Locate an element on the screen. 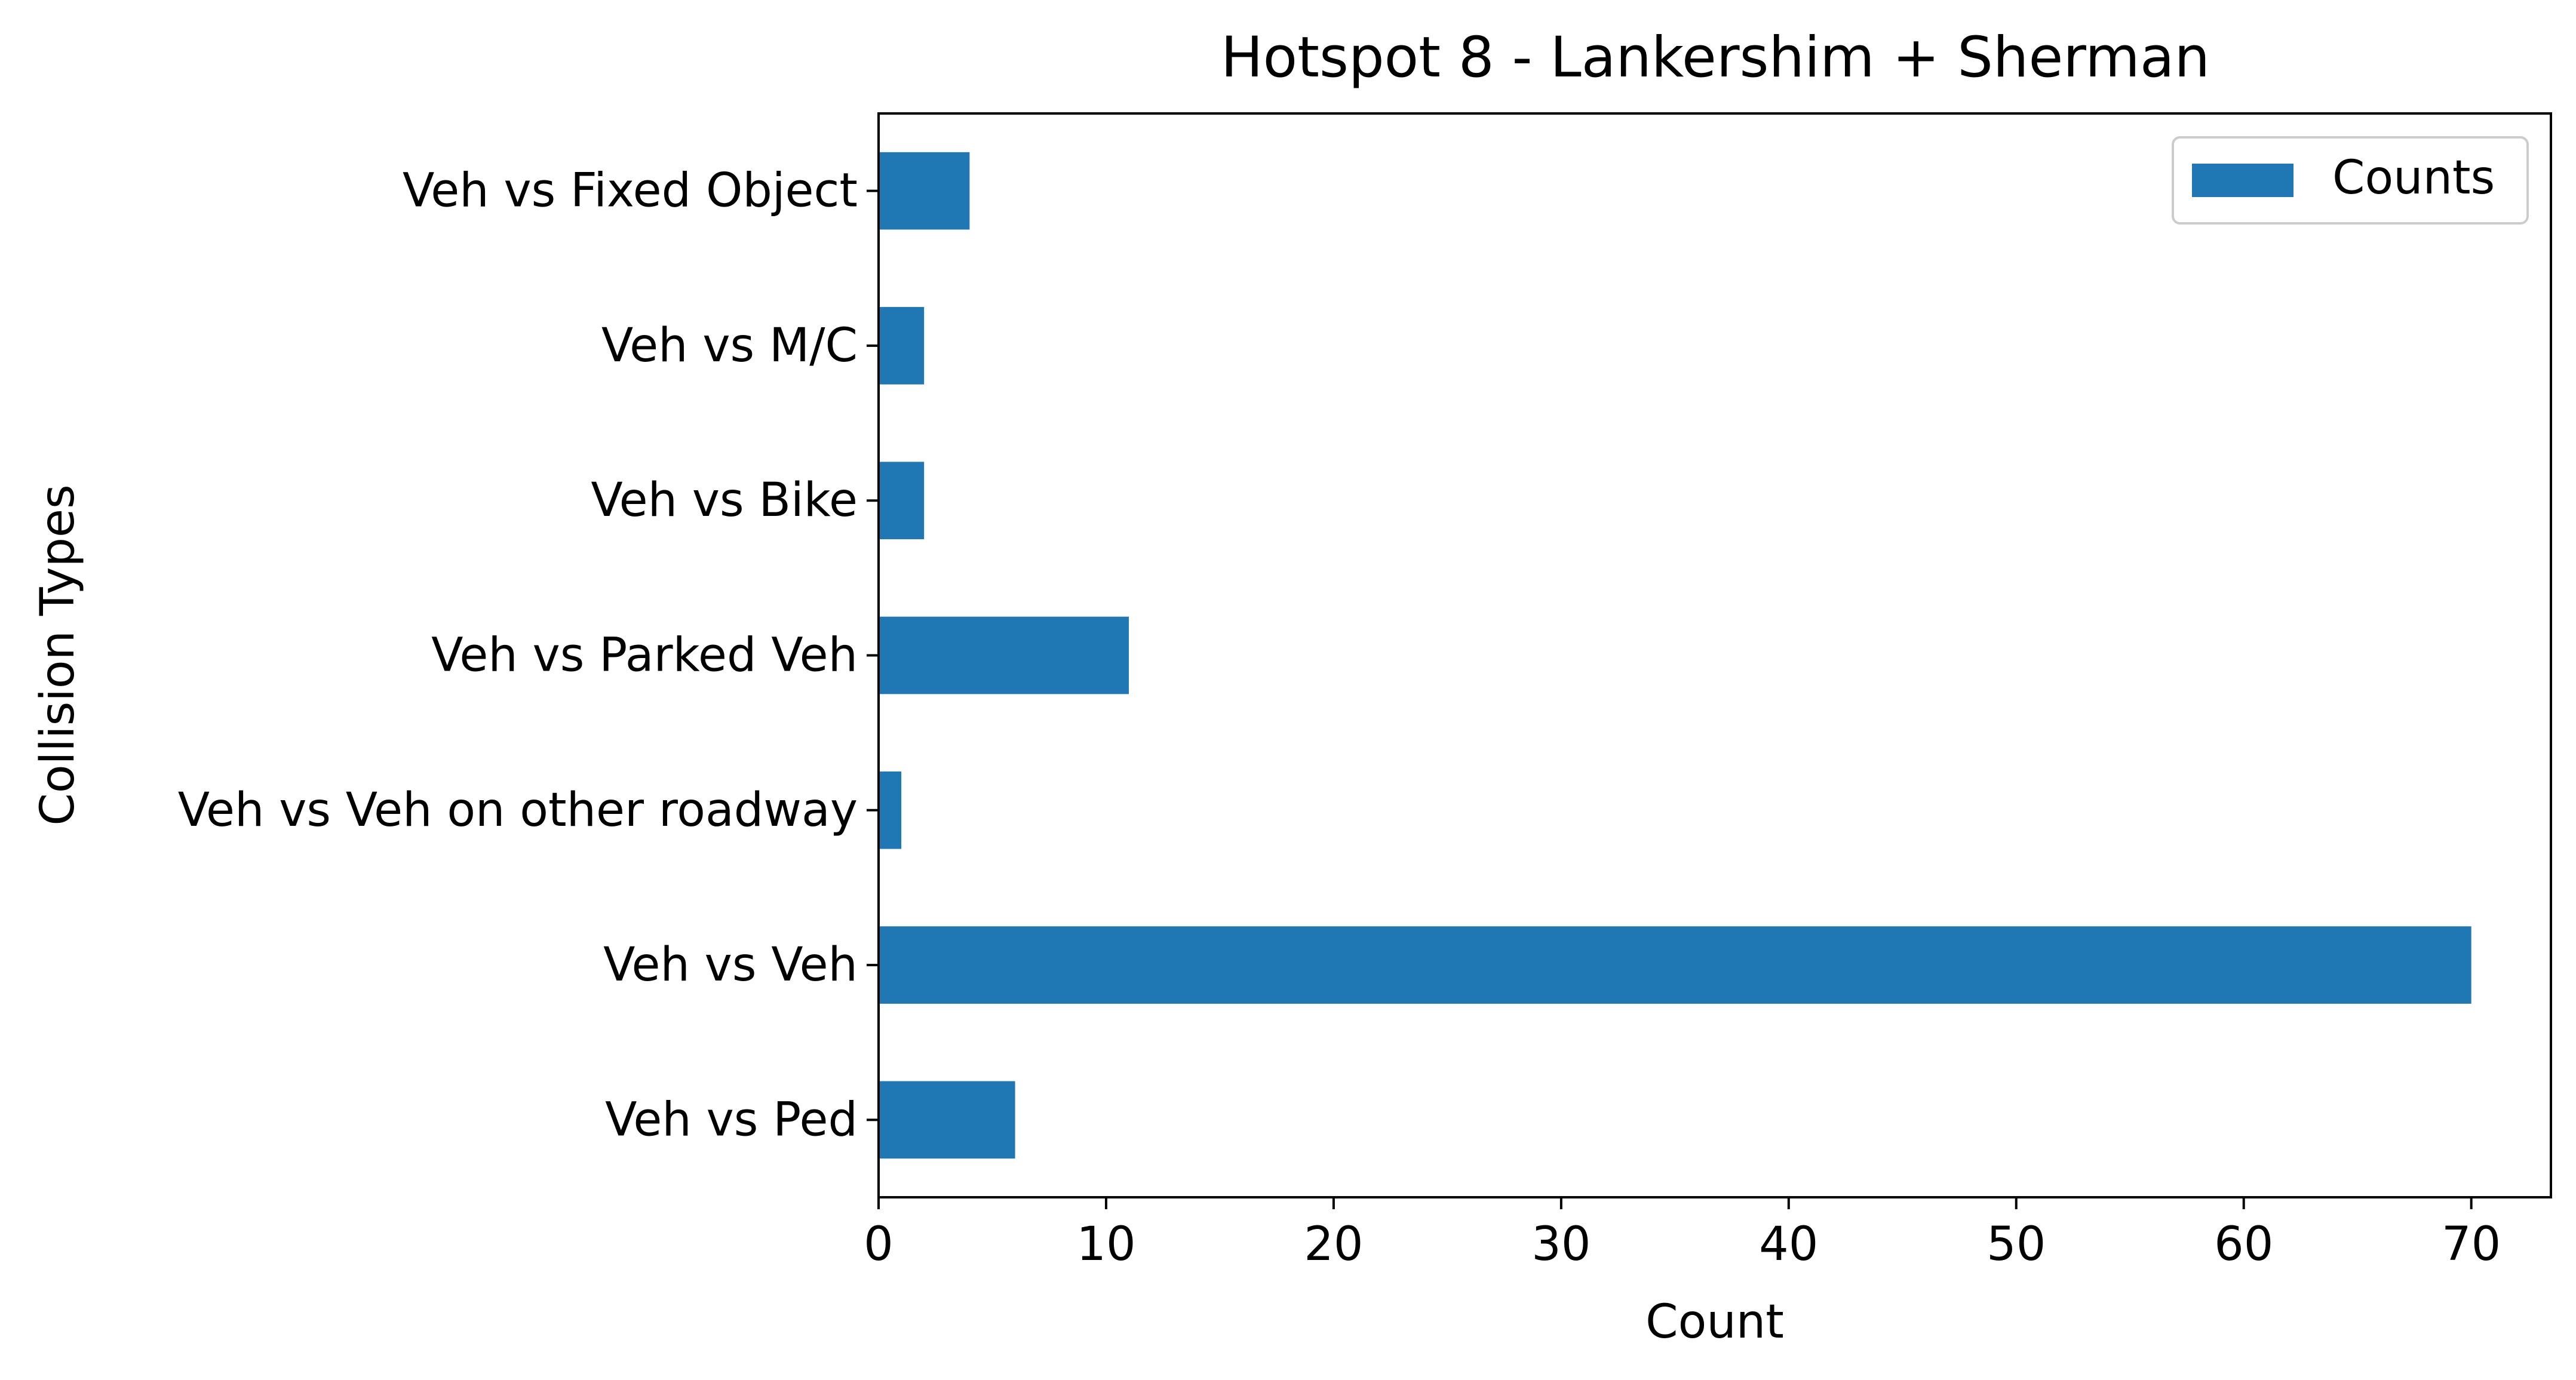 This screenshot has width=2576, height=1380. x-axis-ticks: 0 10 20 30 40 50 60 70 is located at coordinates (1682, 1234).